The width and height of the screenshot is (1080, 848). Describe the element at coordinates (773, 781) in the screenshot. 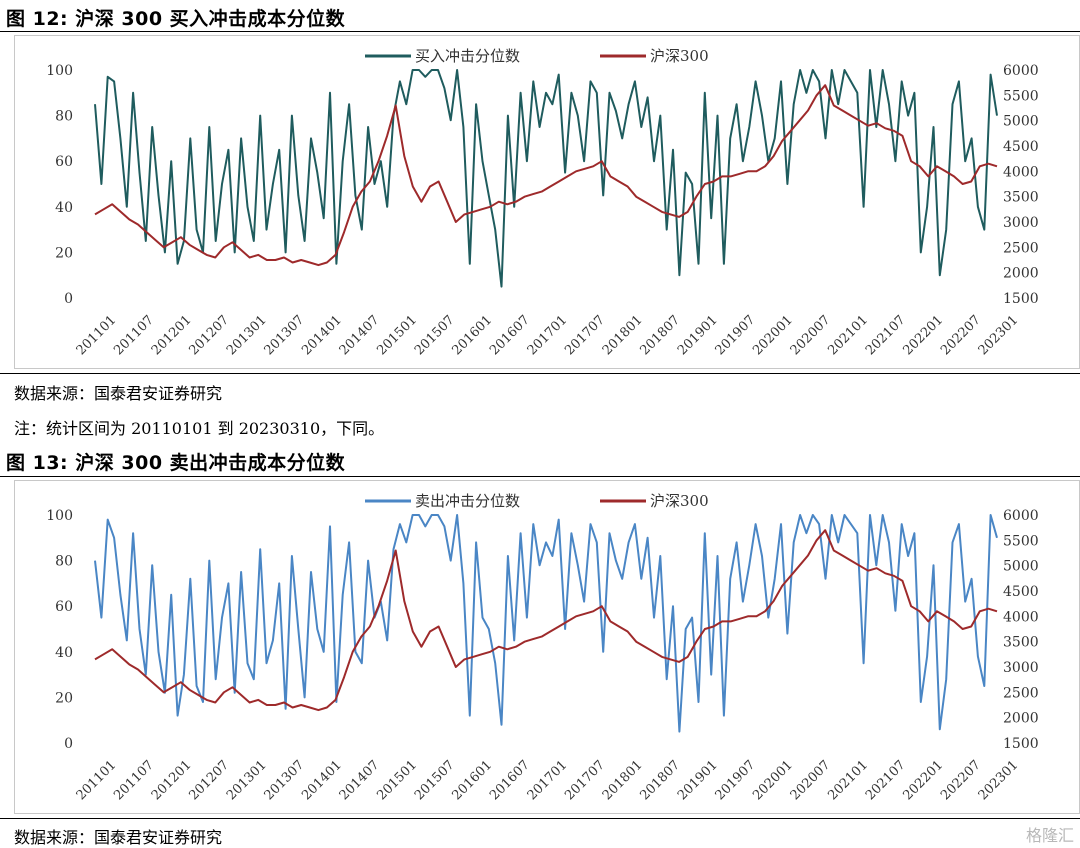

I see `x-tick-label: 202001` at that location.